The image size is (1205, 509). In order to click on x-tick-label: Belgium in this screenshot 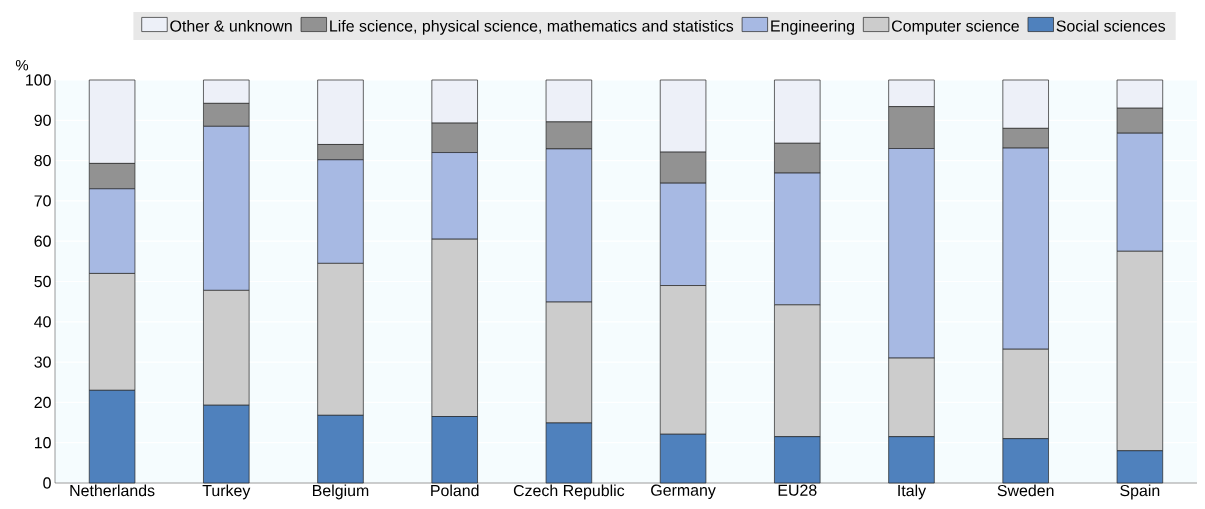, I will do `click(341, 492)`.